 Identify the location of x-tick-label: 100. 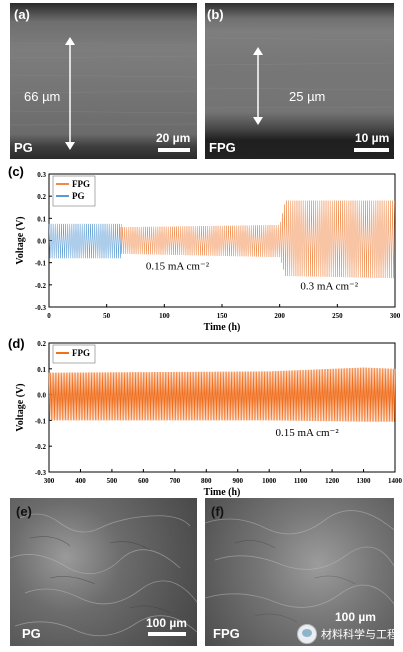
(164, 316).